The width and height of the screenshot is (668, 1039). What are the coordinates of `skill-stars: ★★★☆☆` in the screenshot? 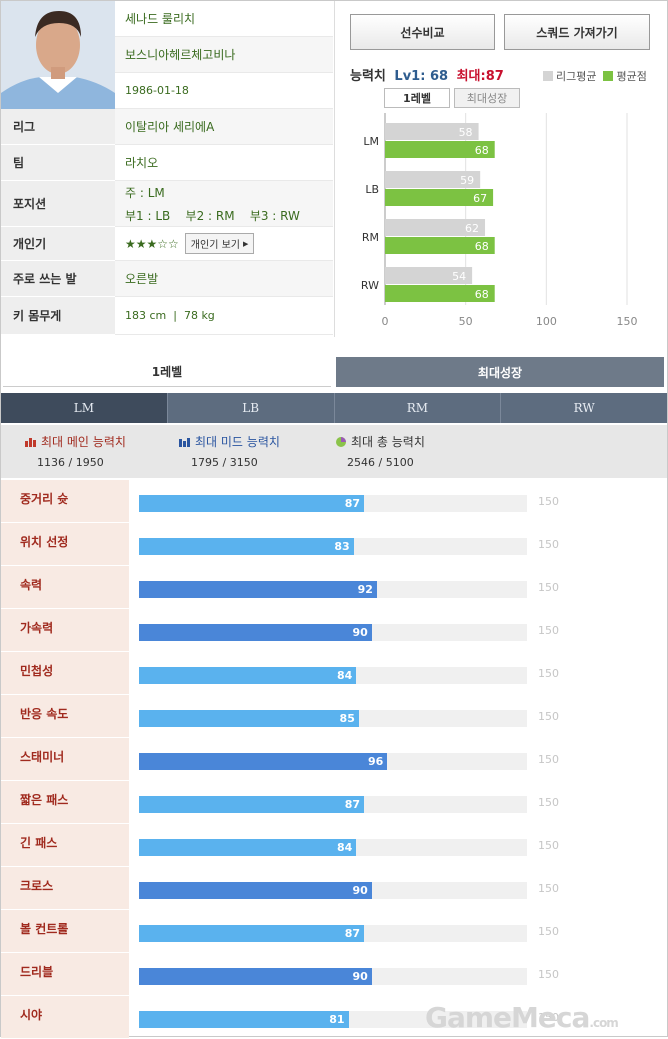 It's located at (152, 243).